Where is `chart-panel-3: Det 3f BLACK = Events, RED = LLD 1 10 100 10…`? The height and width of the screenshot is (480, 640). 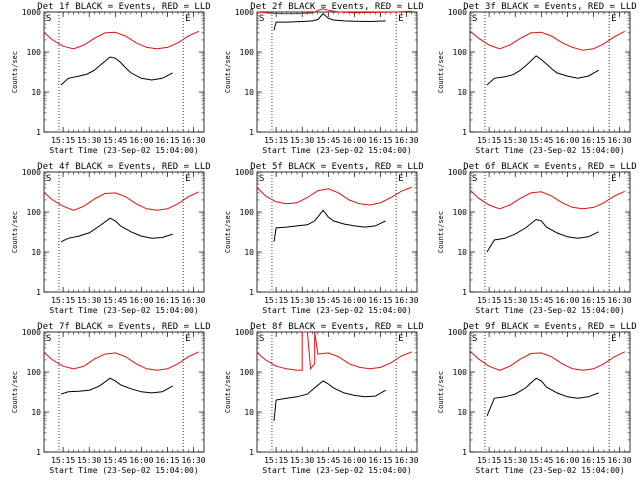 chart-panel-3: Det 3f BLACK = Events, RED = LLD 1 10 100 10… is located at coordinates (537, 78).